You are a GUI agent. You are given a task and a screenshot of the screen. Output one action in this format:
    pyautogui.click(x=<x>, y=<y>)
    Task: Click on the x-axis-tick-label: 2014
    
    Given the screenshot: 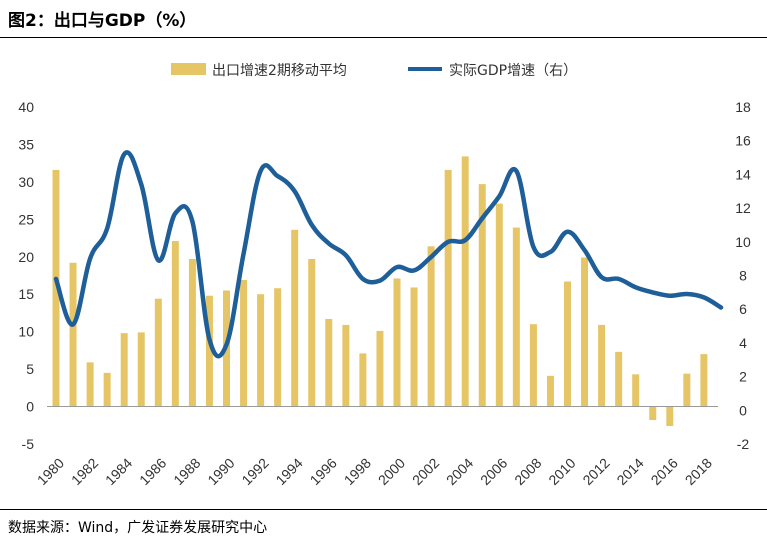 What is the action you would take?
    pyautogui.click(x=629, y=471)
    